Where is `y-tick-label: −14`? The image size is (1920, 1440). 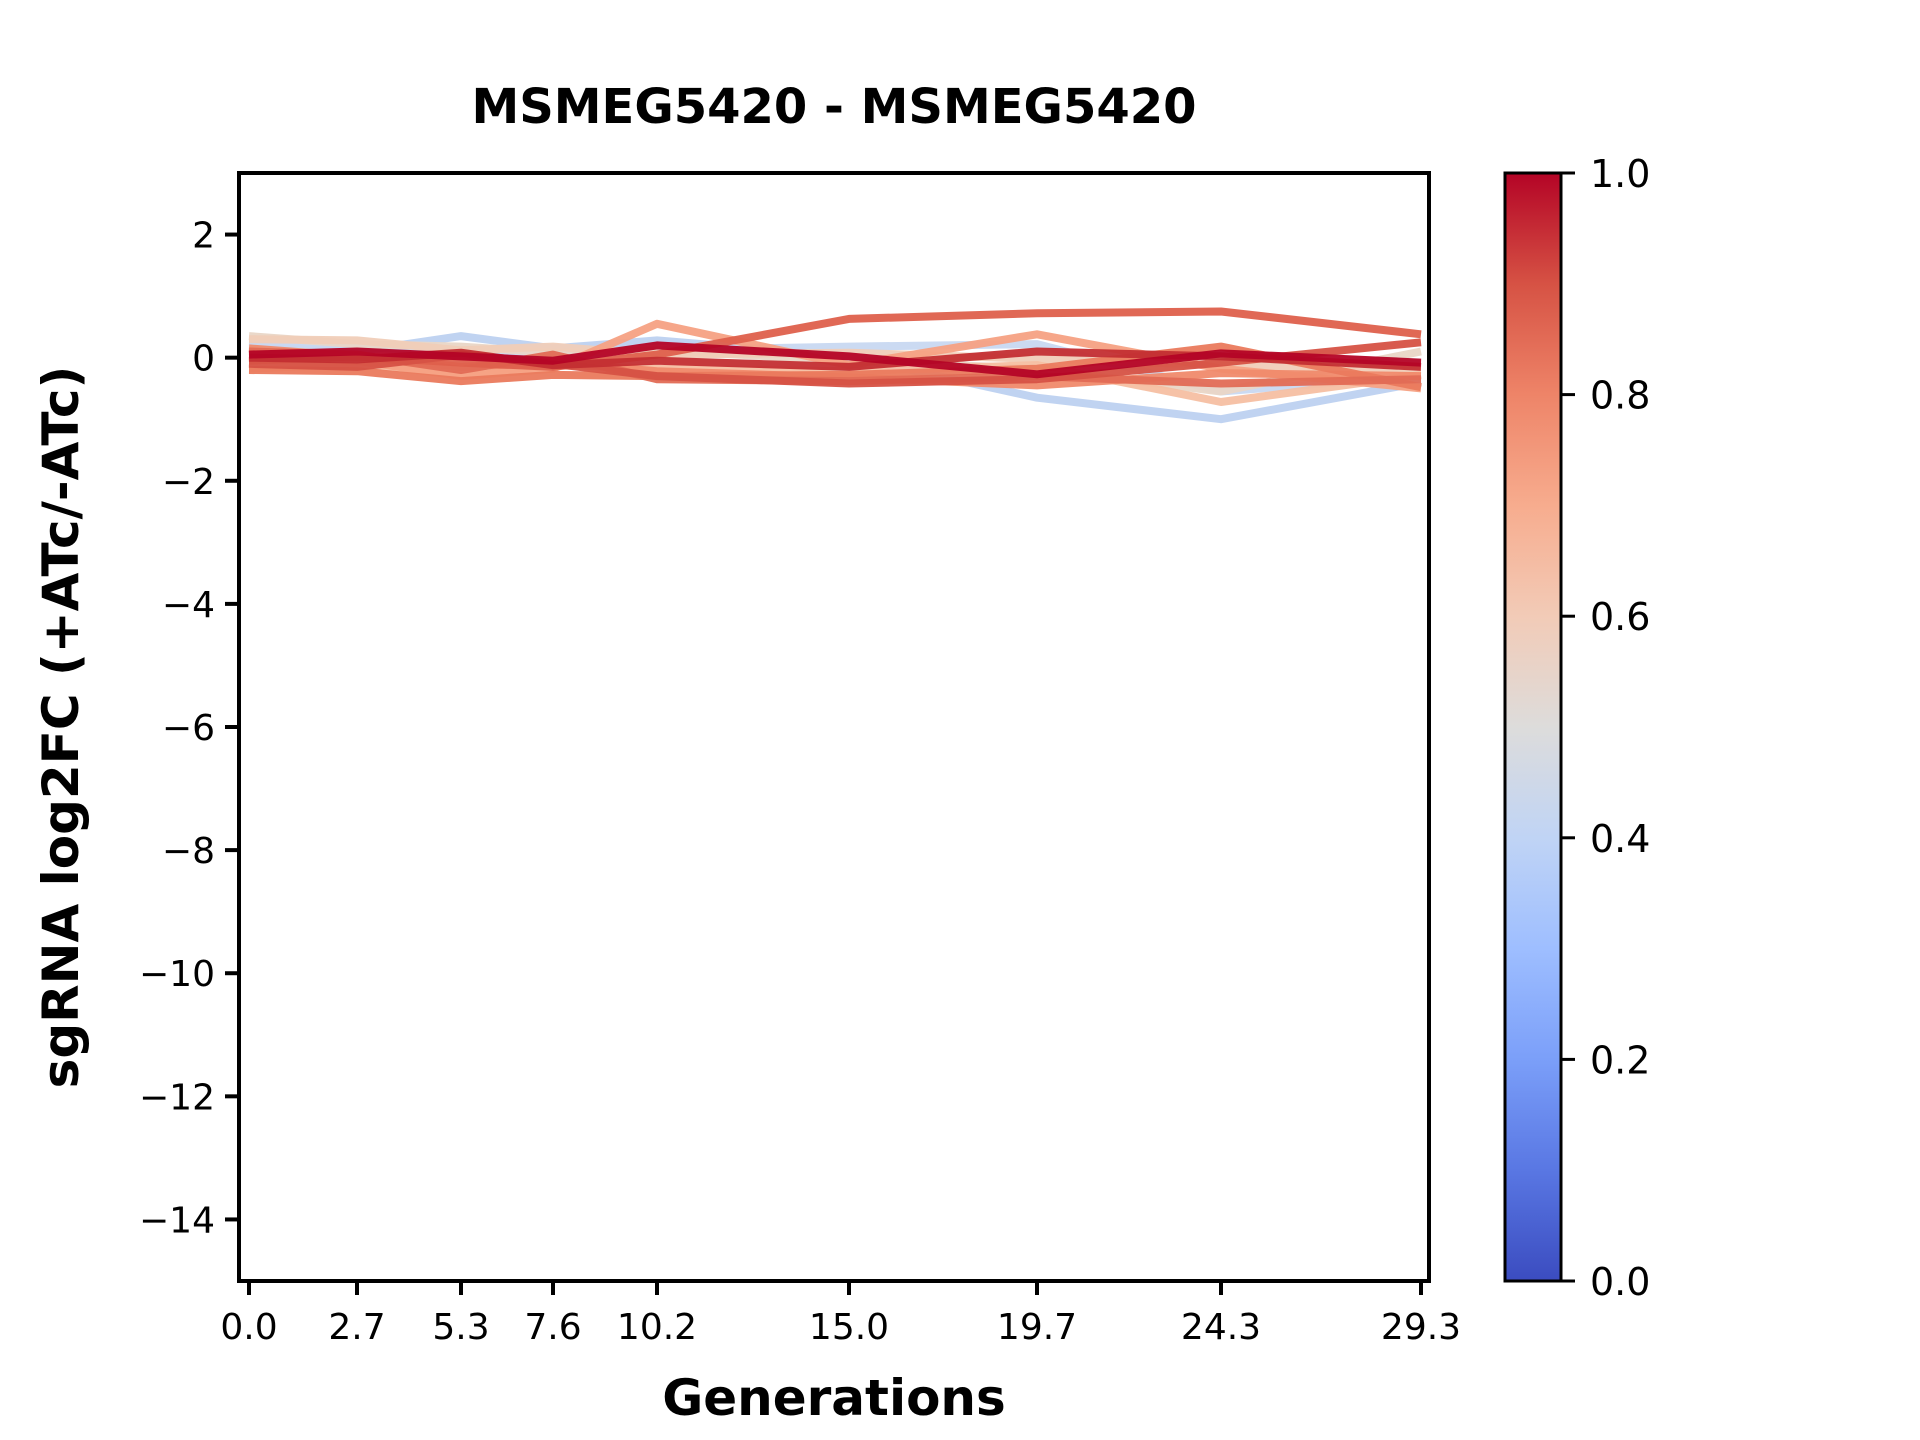 y-tick-label: −14 is located at coordinates (177, 1220).